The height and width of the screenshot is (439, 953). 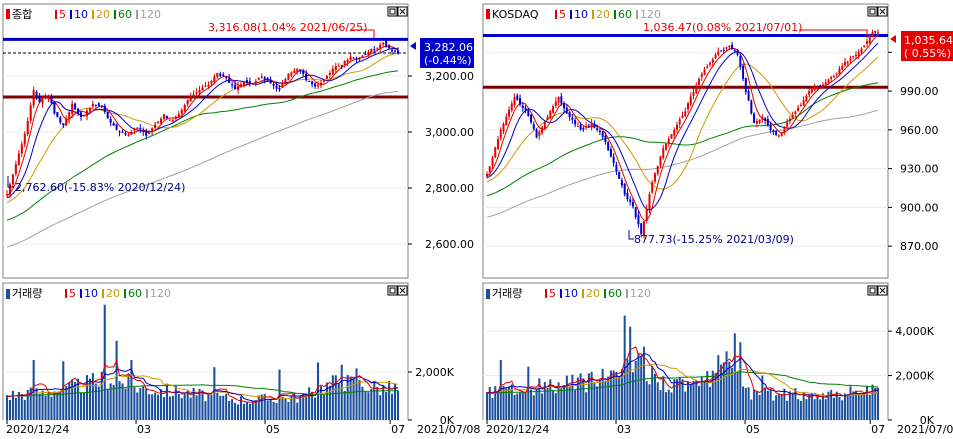 What do you see at coordinates (448, 60) in the screenshot?
I see `current-change-label: (-0.44%)` at bounding box center [448, 60].